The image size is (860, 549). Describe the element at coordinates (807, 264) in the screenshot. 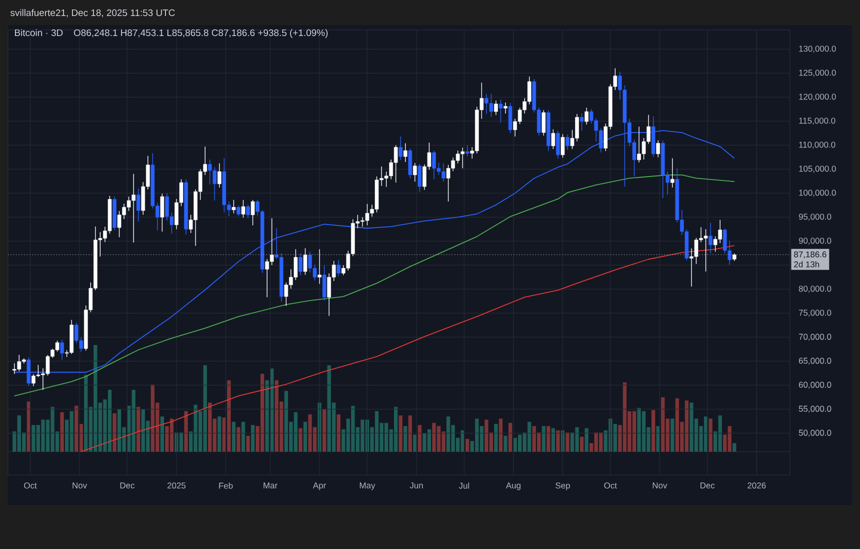

I see `text: 2d 13h` at that location.